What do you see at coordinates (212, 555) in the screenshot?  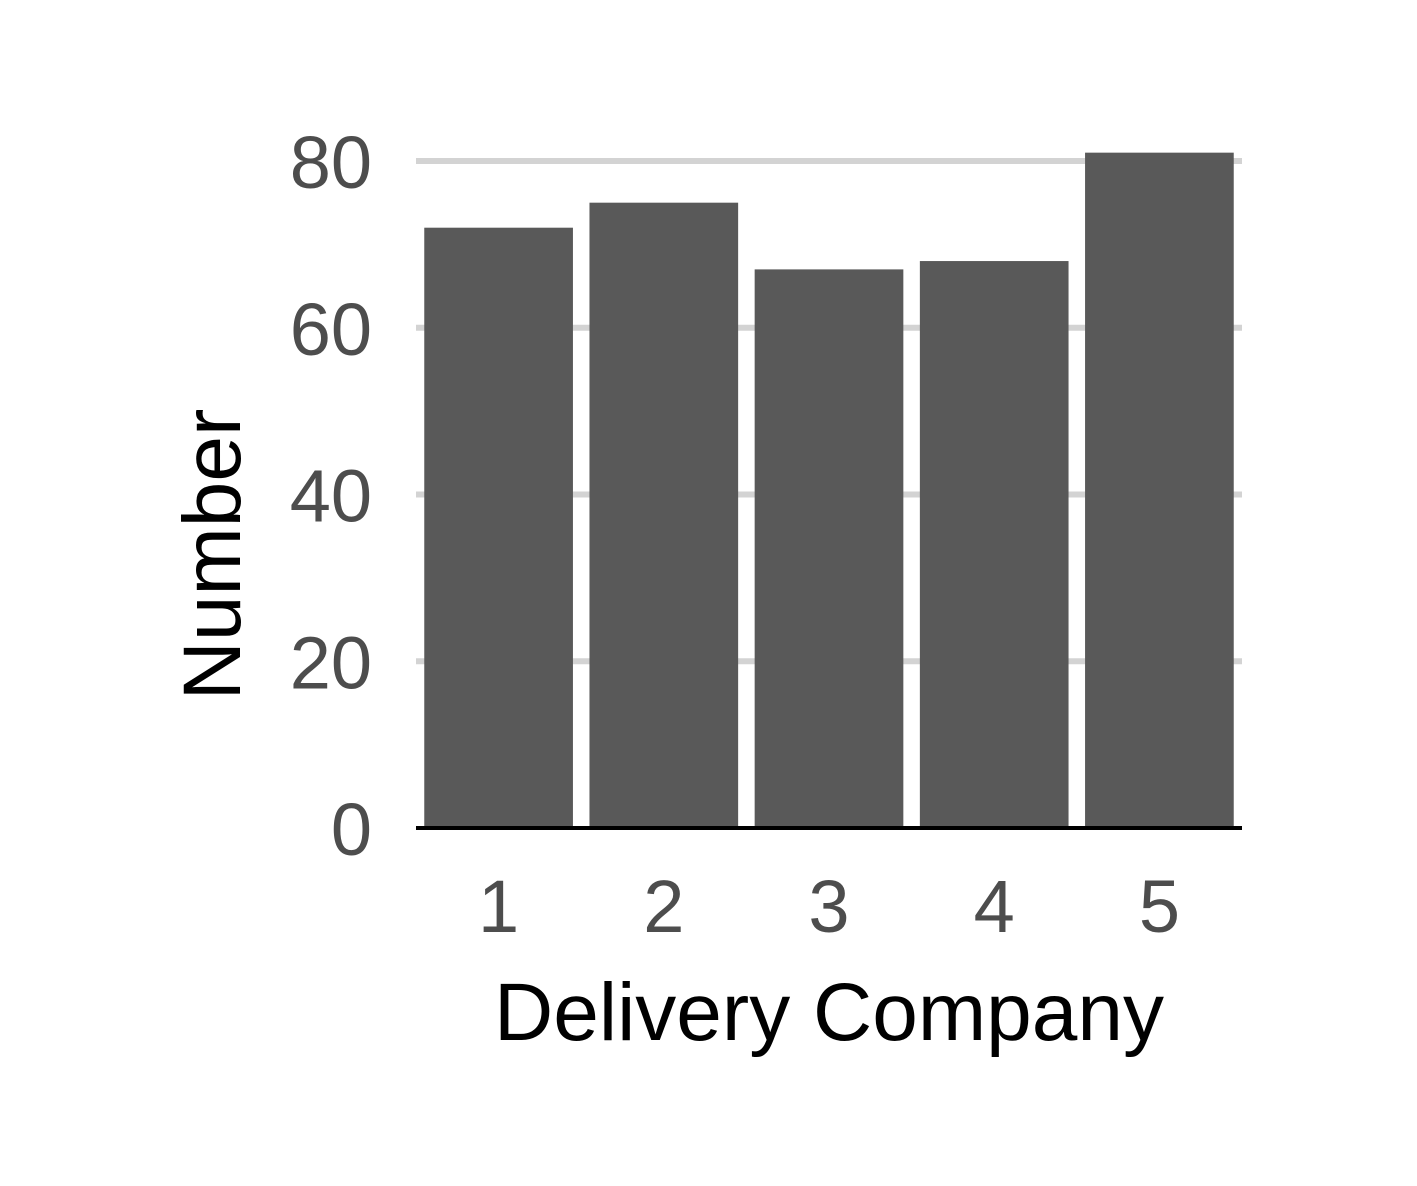 I see `y-axis-title: Number` at bounding box center [212, 555].